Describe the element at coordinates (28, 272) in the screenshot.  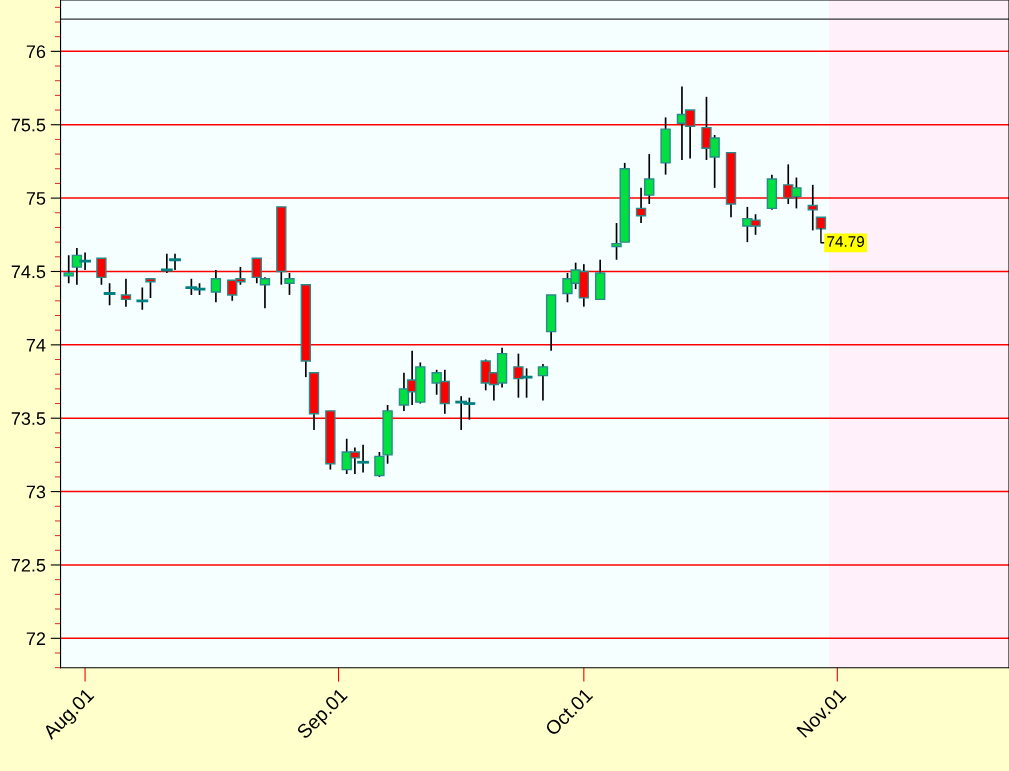
I see `y-tick-label: 74.5` at that location.